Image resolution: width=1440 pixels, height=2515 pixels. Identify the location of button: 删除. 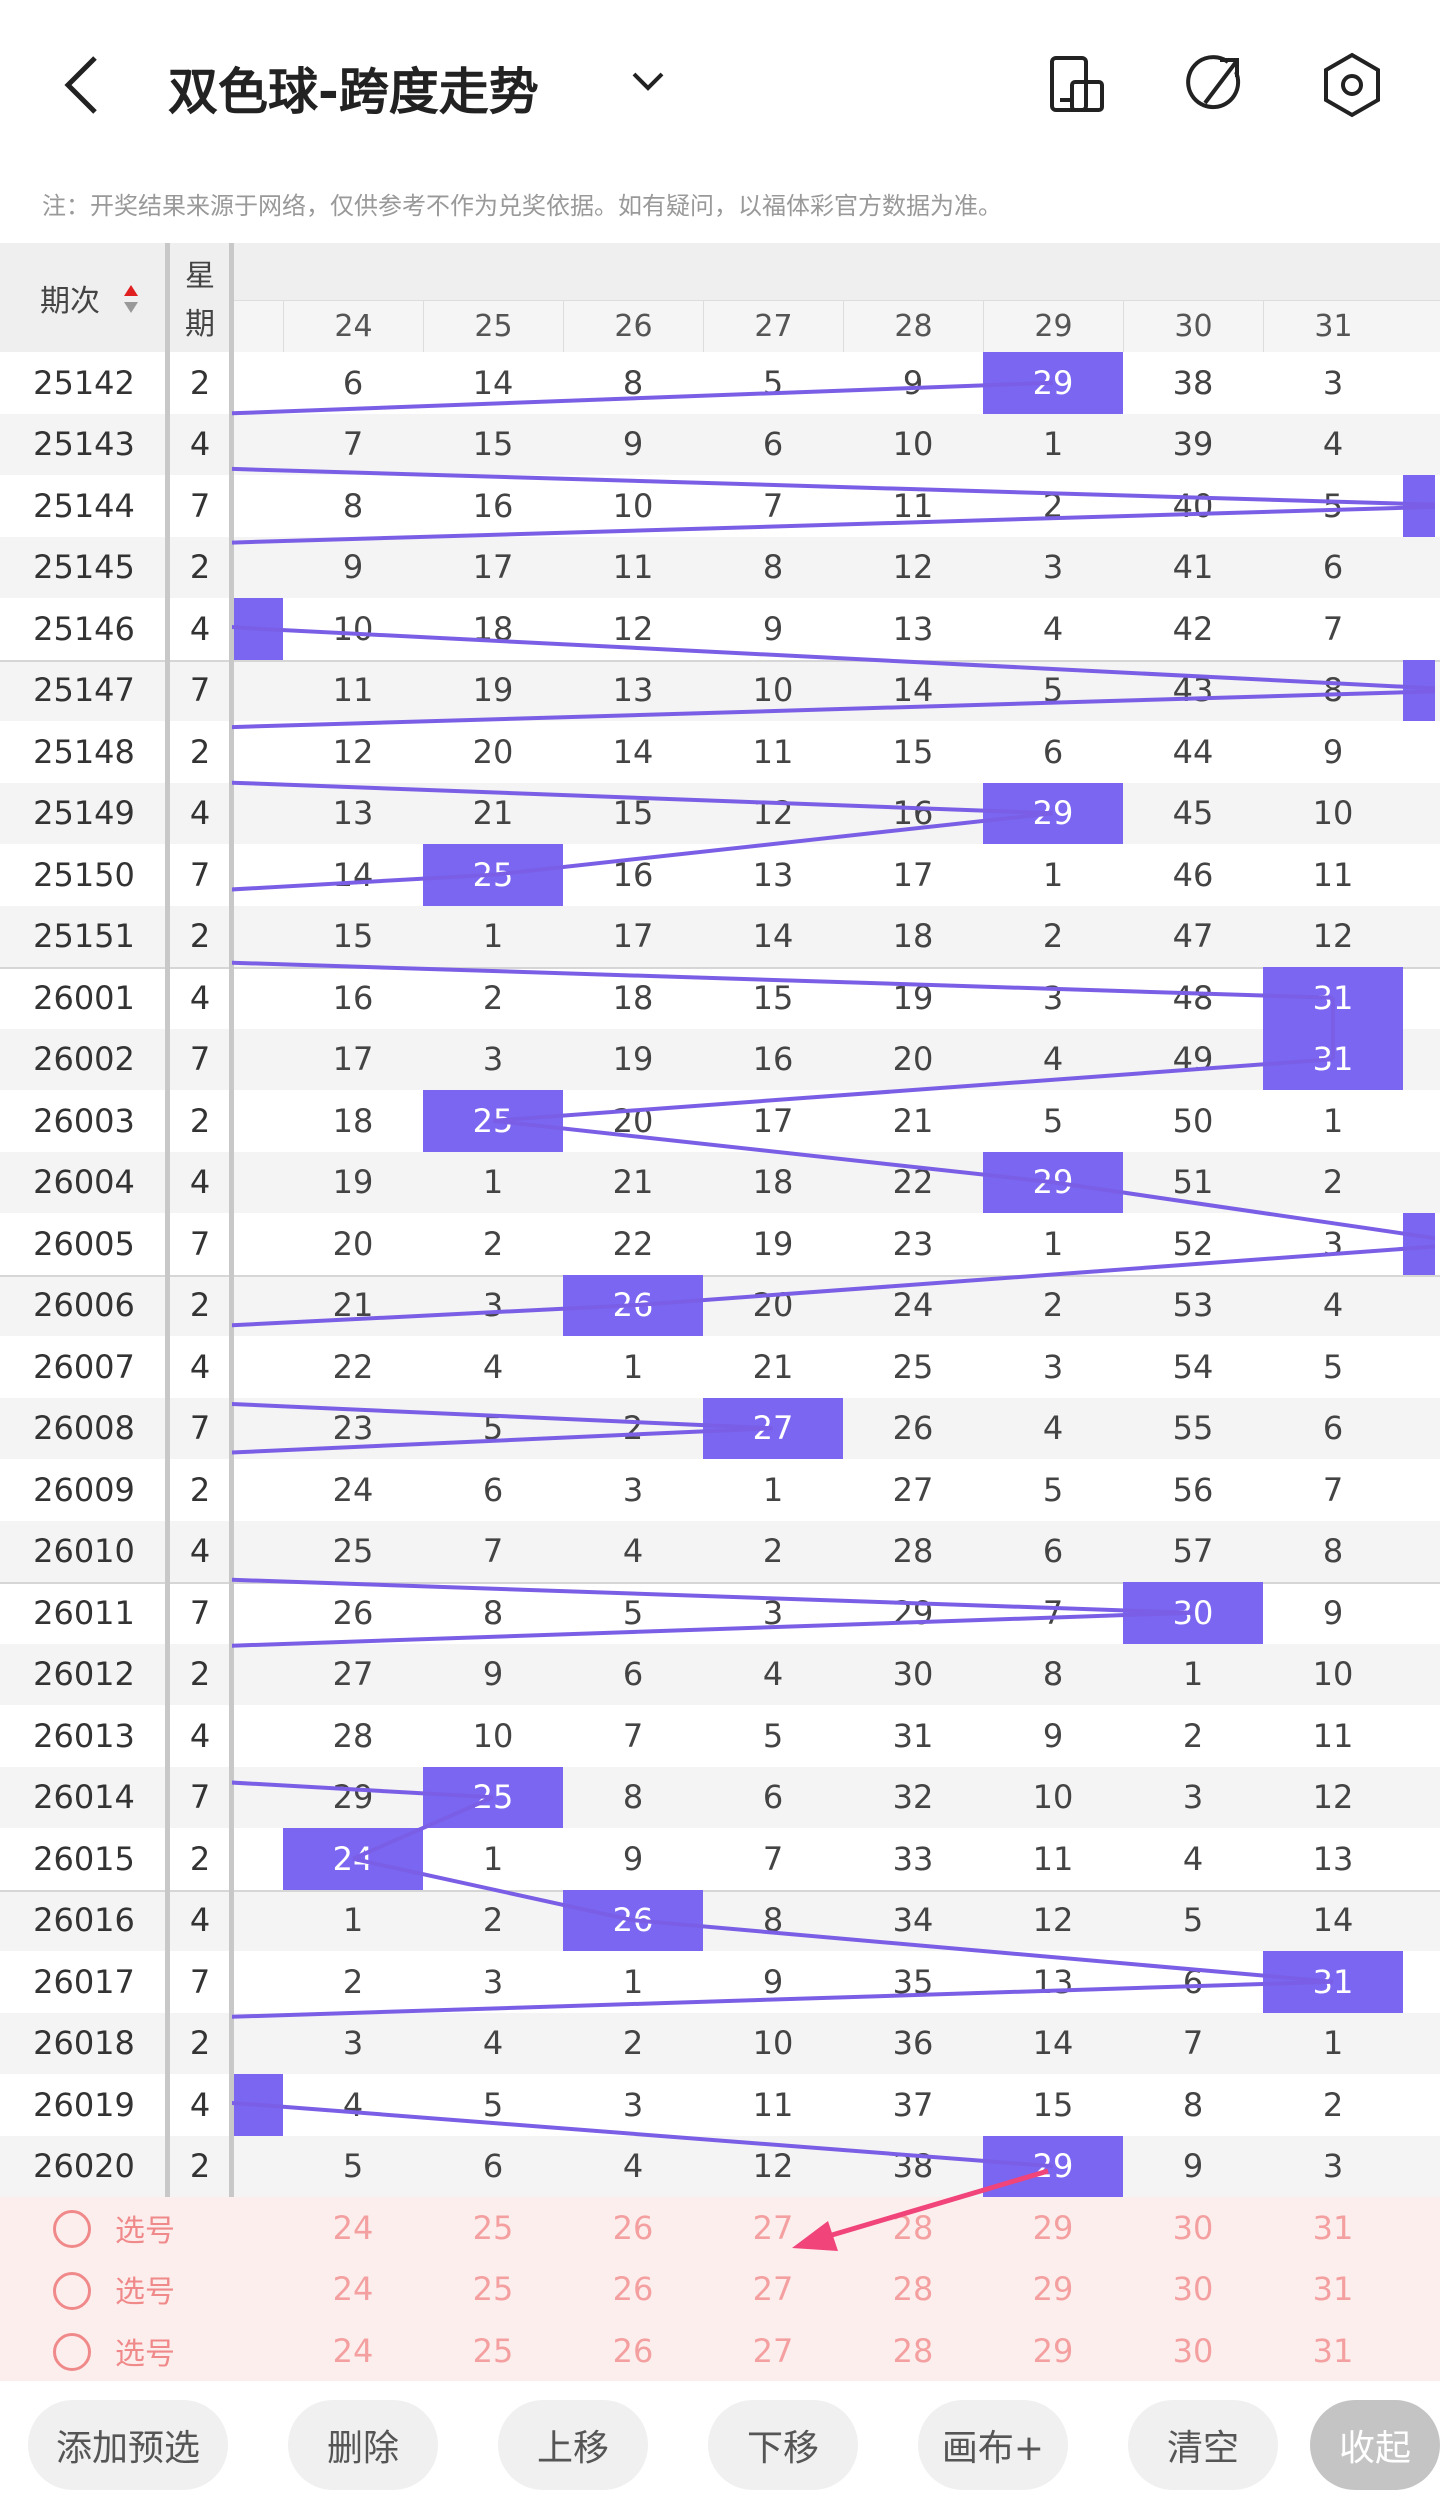
(363, 2445).